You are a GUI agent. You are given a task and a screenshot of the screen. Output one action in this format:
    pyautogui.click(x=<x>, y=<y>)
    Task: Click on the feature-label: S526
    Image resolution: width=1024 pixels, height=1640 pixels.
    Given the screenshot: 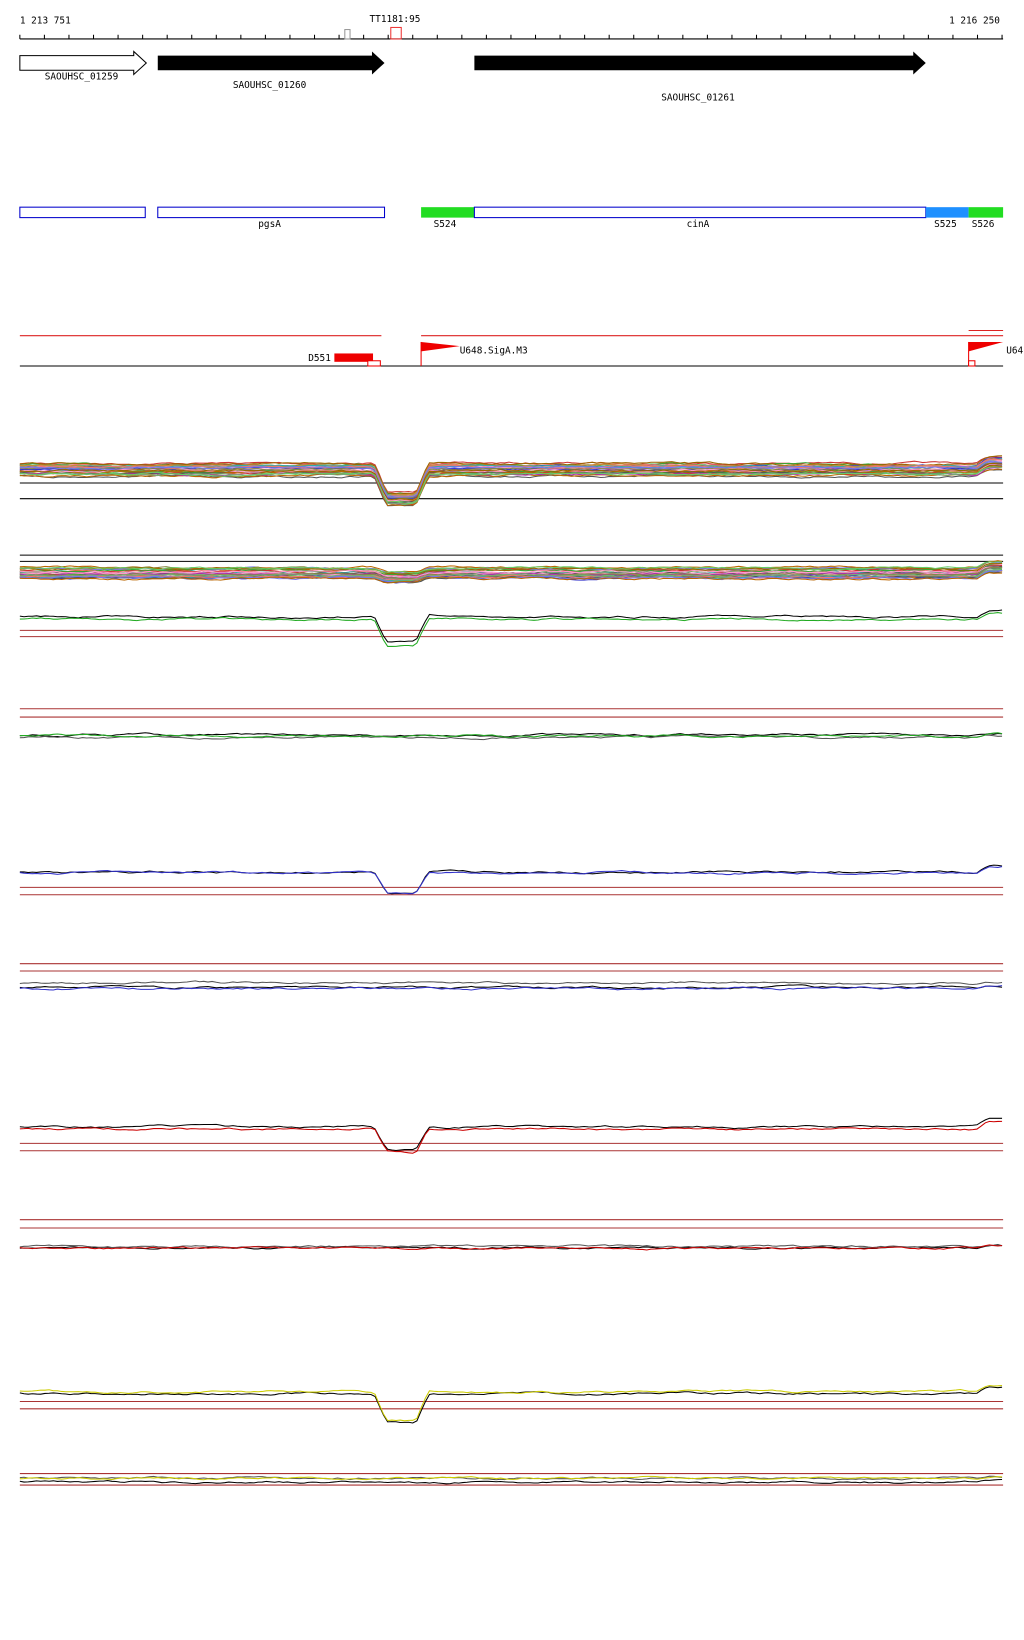 What is the action you would take?
    pyautogui.click(x=983, y=224)
    